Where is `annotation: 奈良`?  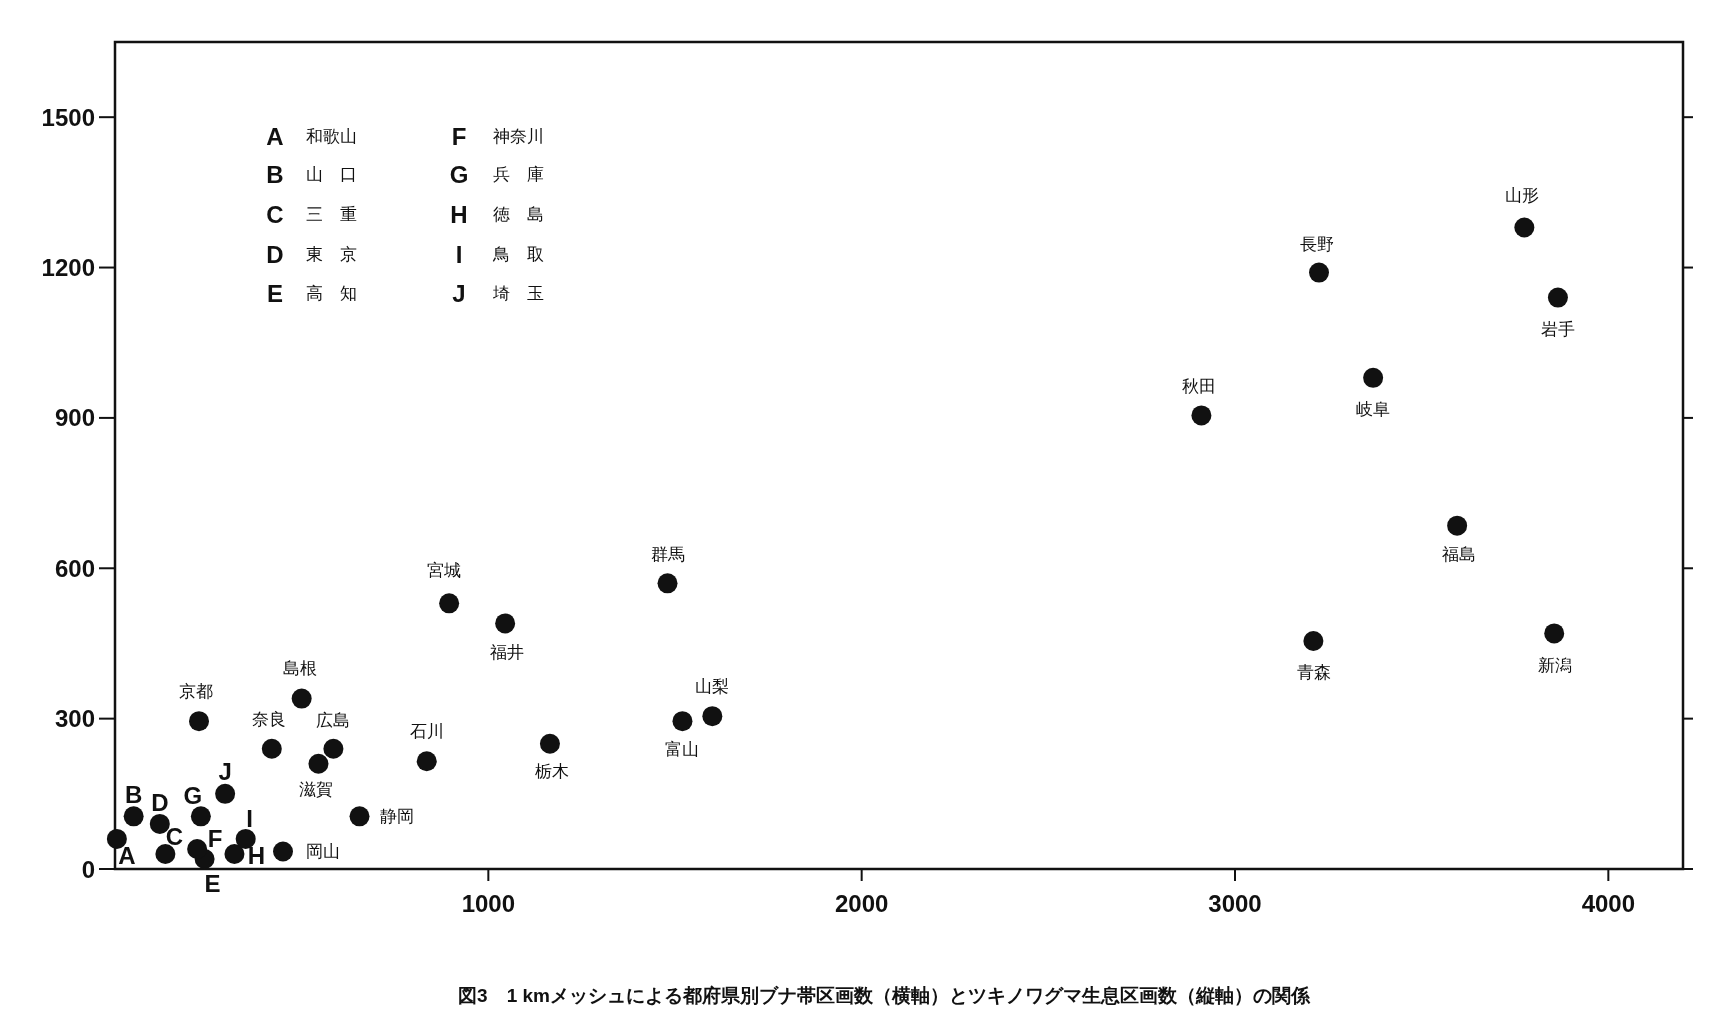 annotation: 奈良 is located at coordinates (268, 720).